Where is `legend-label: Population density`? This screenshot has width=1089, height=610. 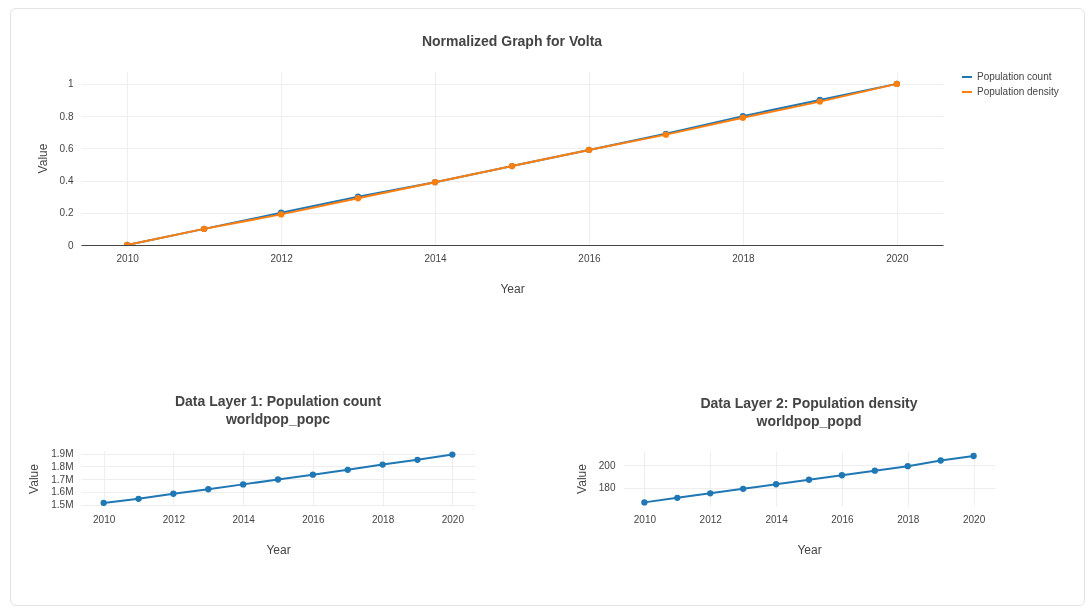 legend-label: Population density is located at coordinates (1018, 91).